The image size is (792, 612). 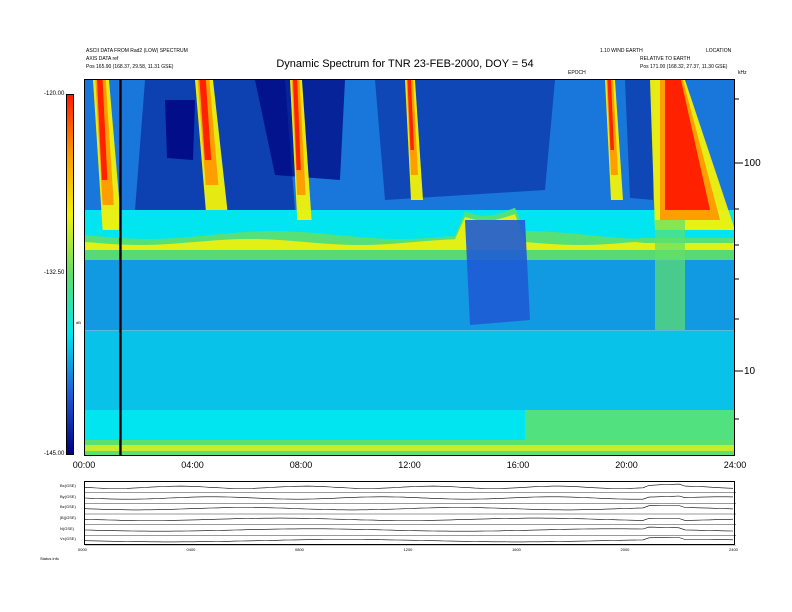 What do you see at coordinates (684, 67) in the screenshot?
I see `header-right-line3: Pos 171.00 (168.32, 27.37, 11.30 GSE)` at bounding box center [684, 67].